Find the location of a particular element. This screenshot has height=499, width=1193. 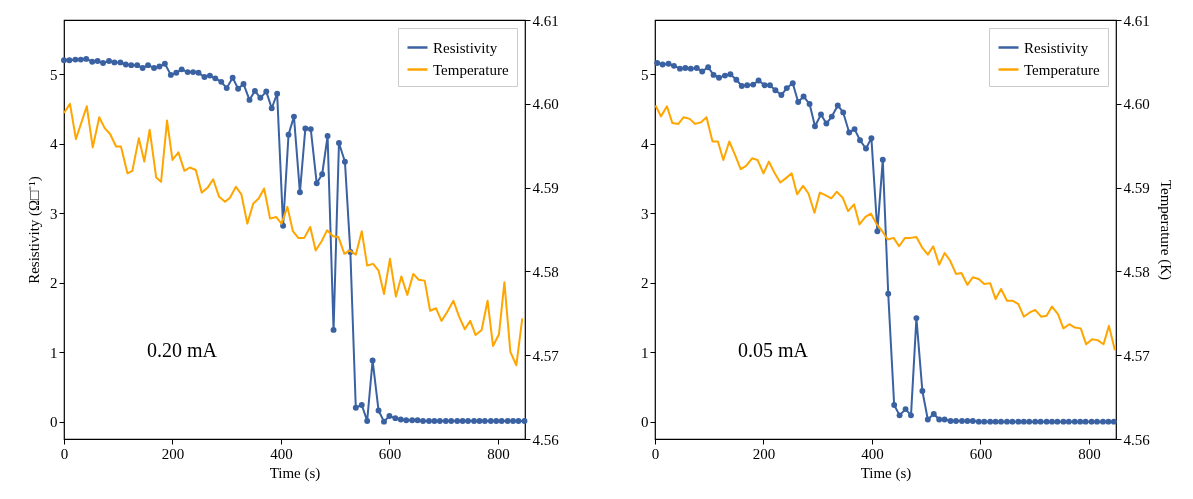

annotation: 0.05 mA is located at coordinates (773, 350).